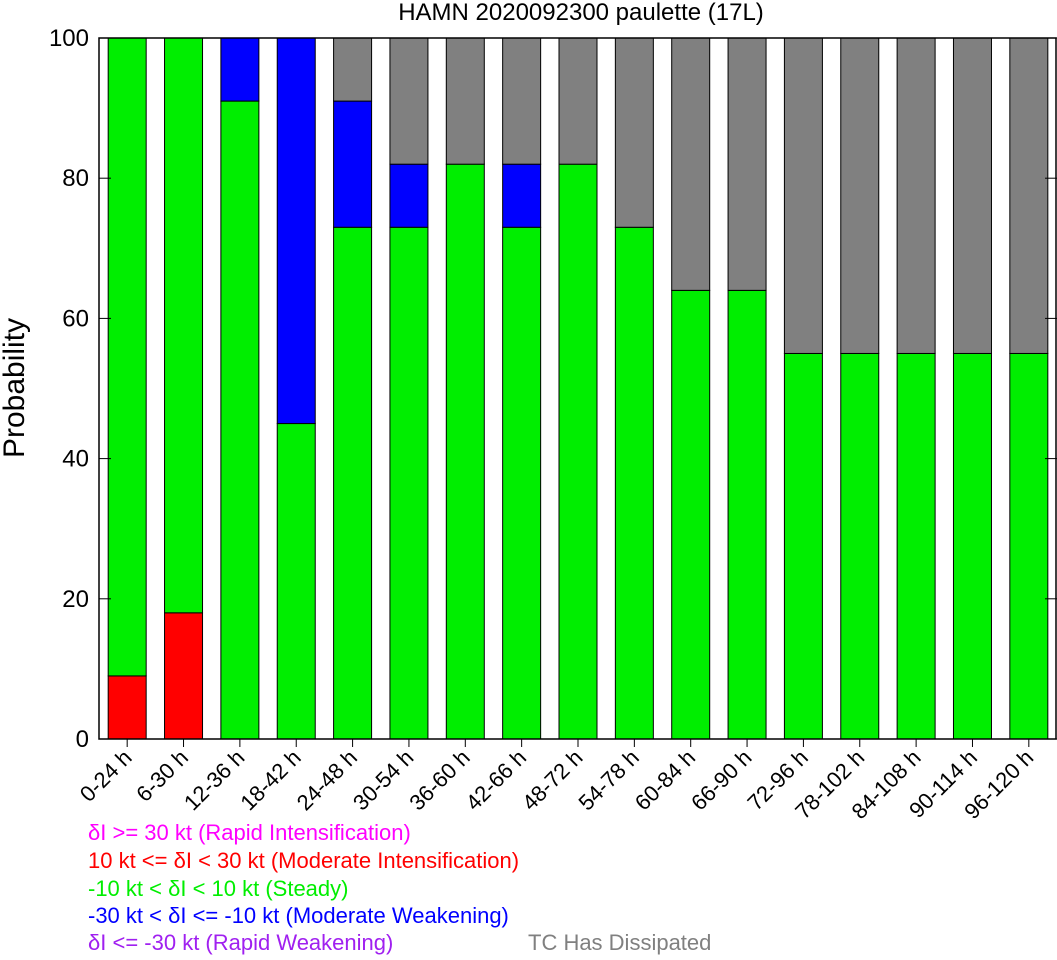  I want to click on bar-segment-84-108h-s5, so click(916, 195).